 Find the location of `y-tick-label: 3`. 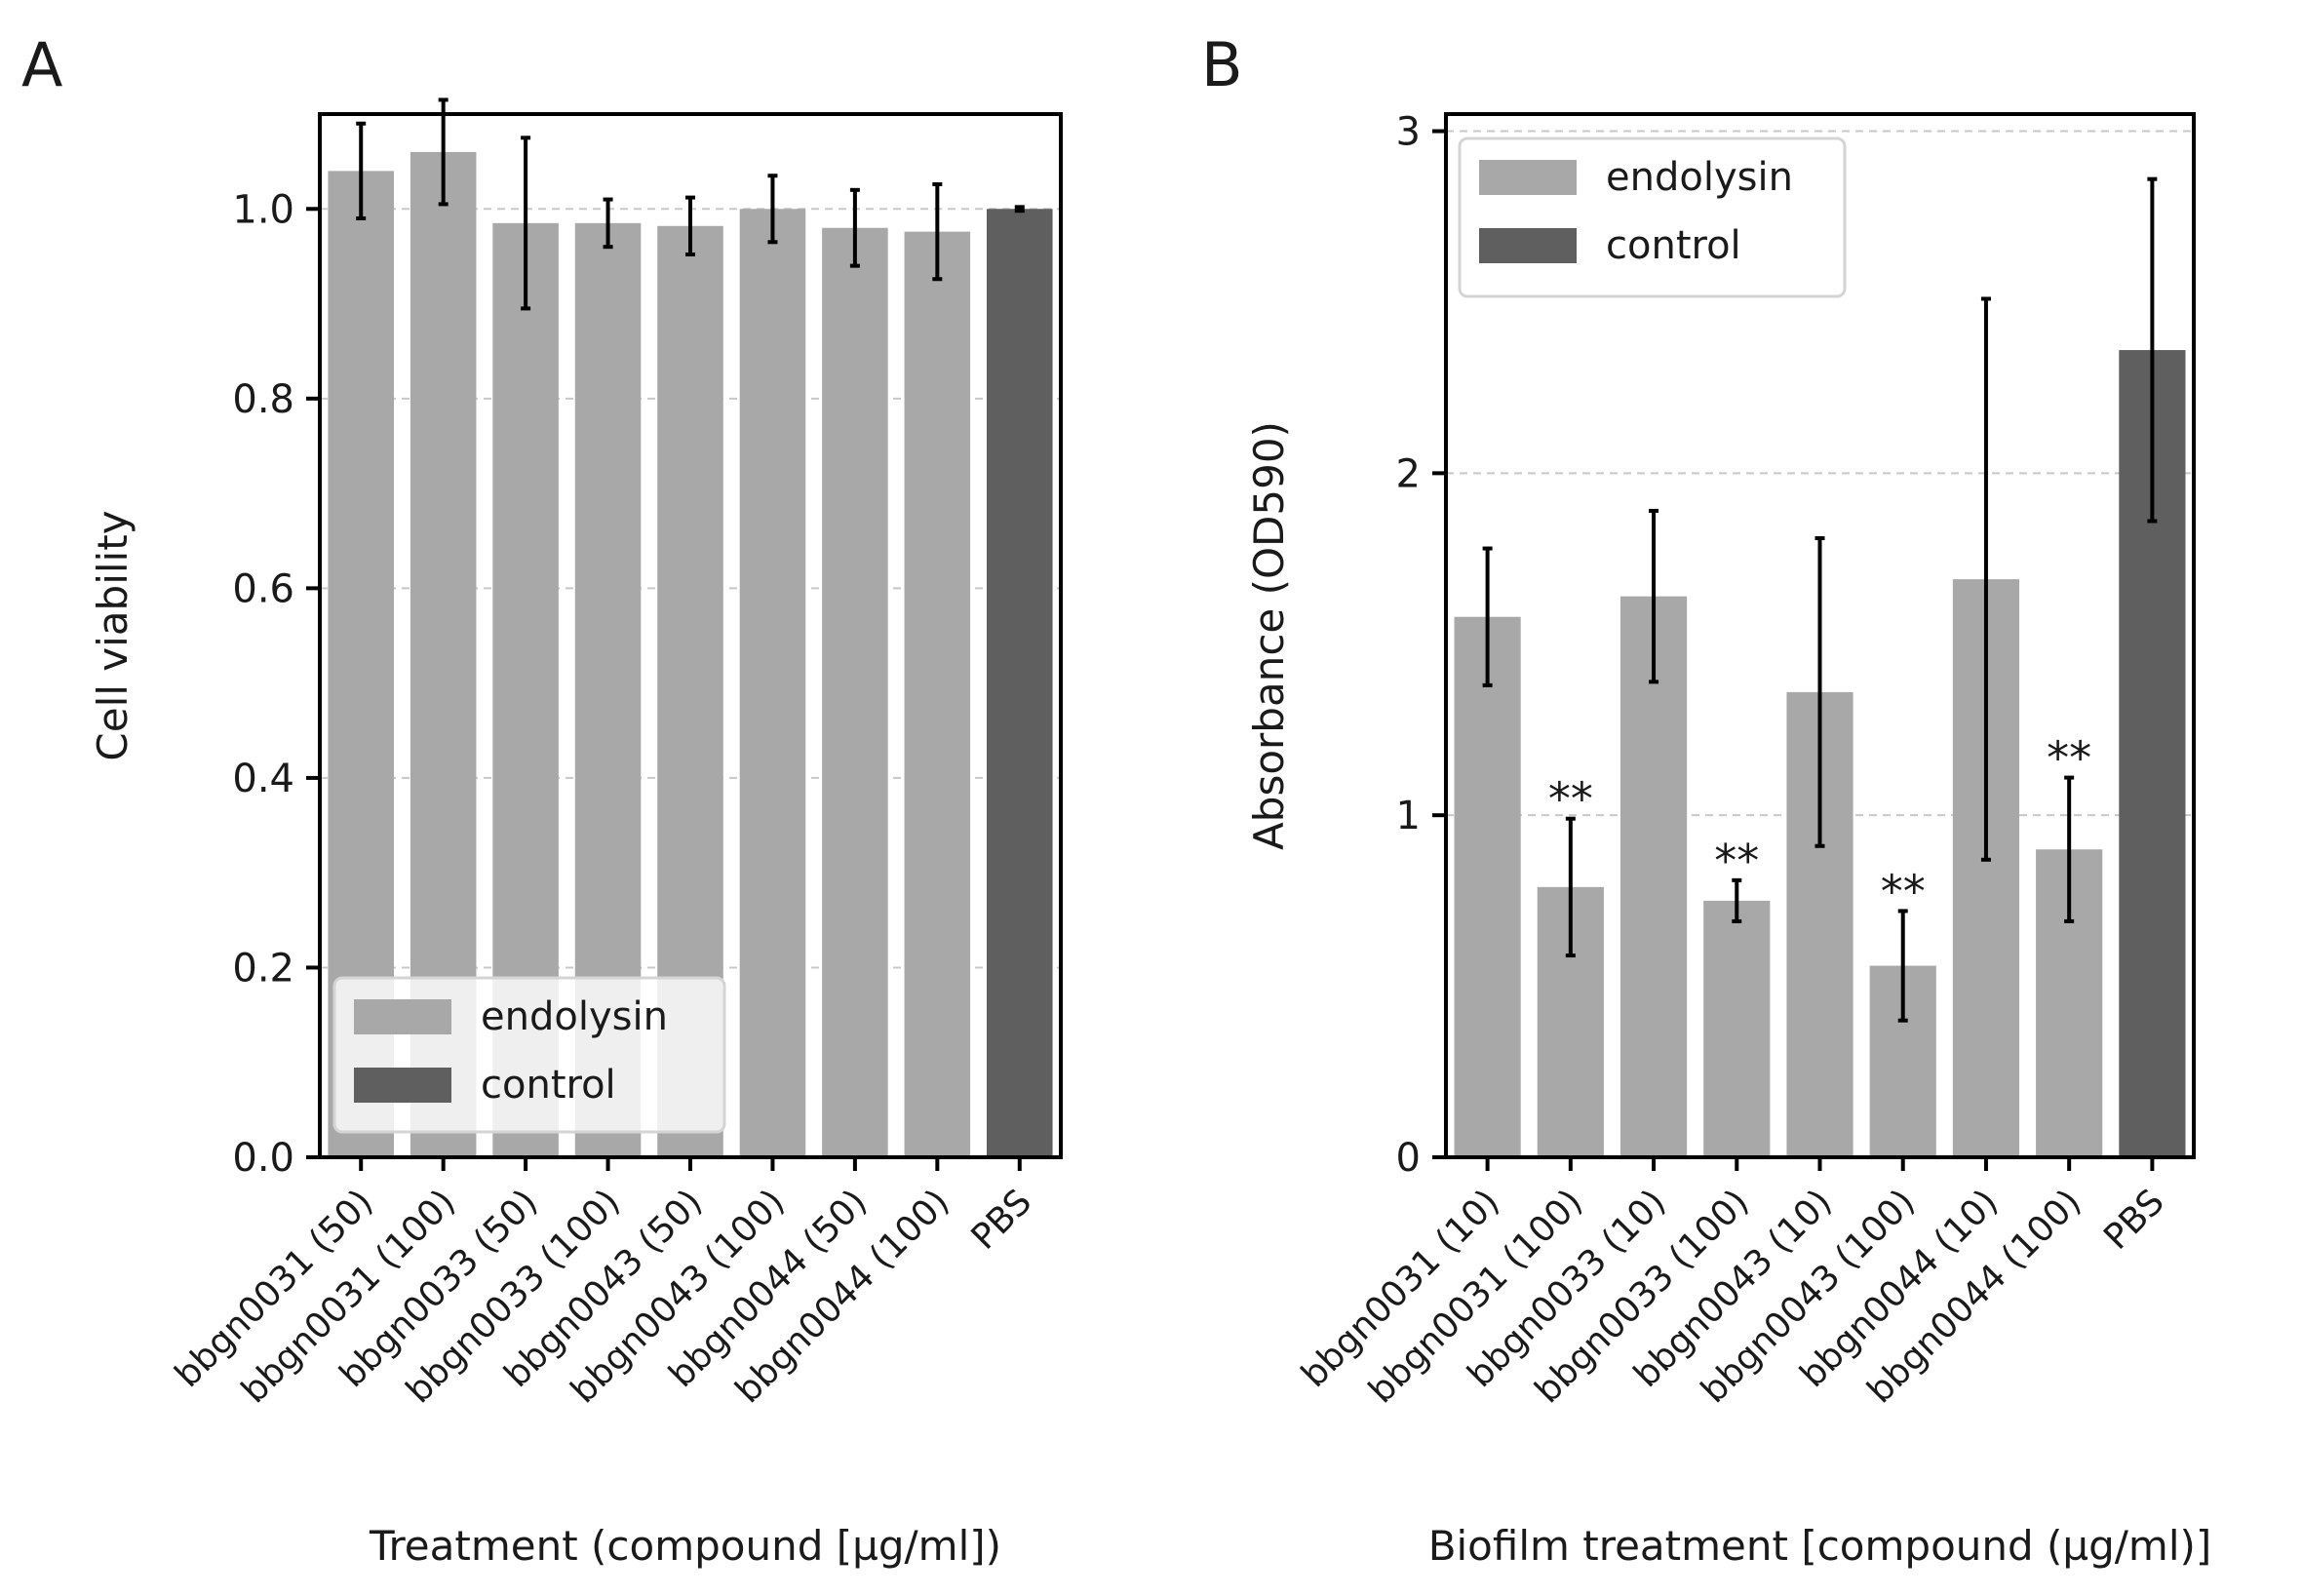

y-tick-label: 3 is located at coordinates (1408, 132).